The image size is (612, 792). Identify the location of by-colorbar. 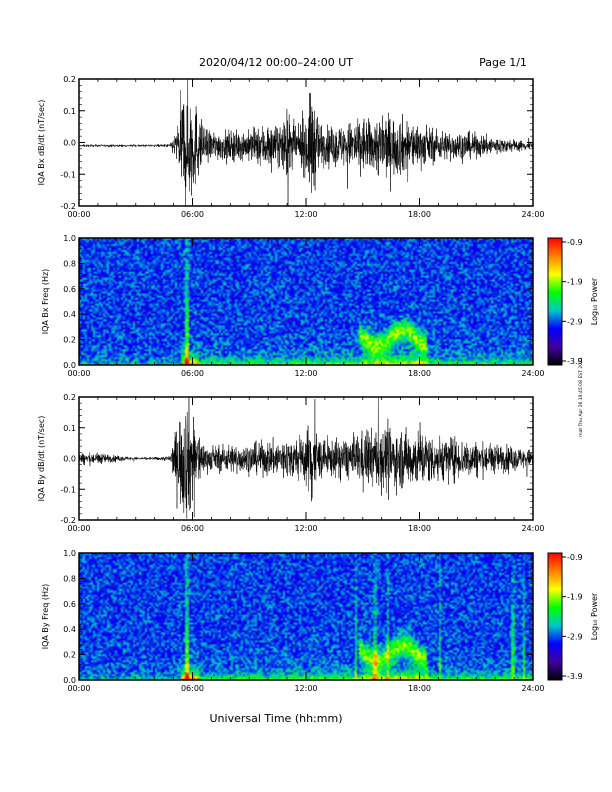
(555, 616).